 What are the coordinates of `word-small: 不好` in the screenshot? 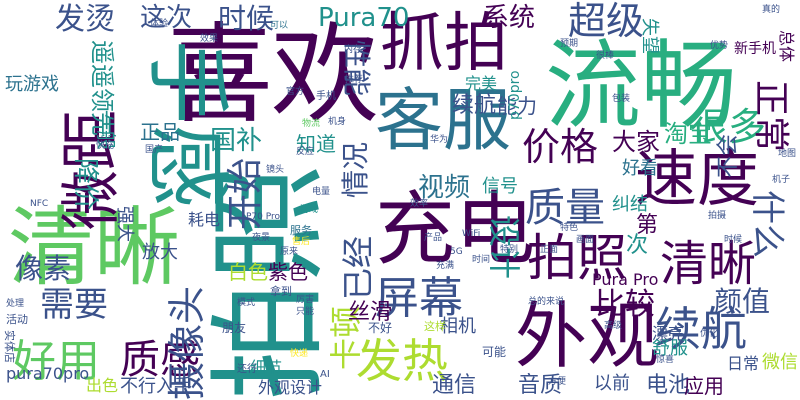 It's located at (380, 328).